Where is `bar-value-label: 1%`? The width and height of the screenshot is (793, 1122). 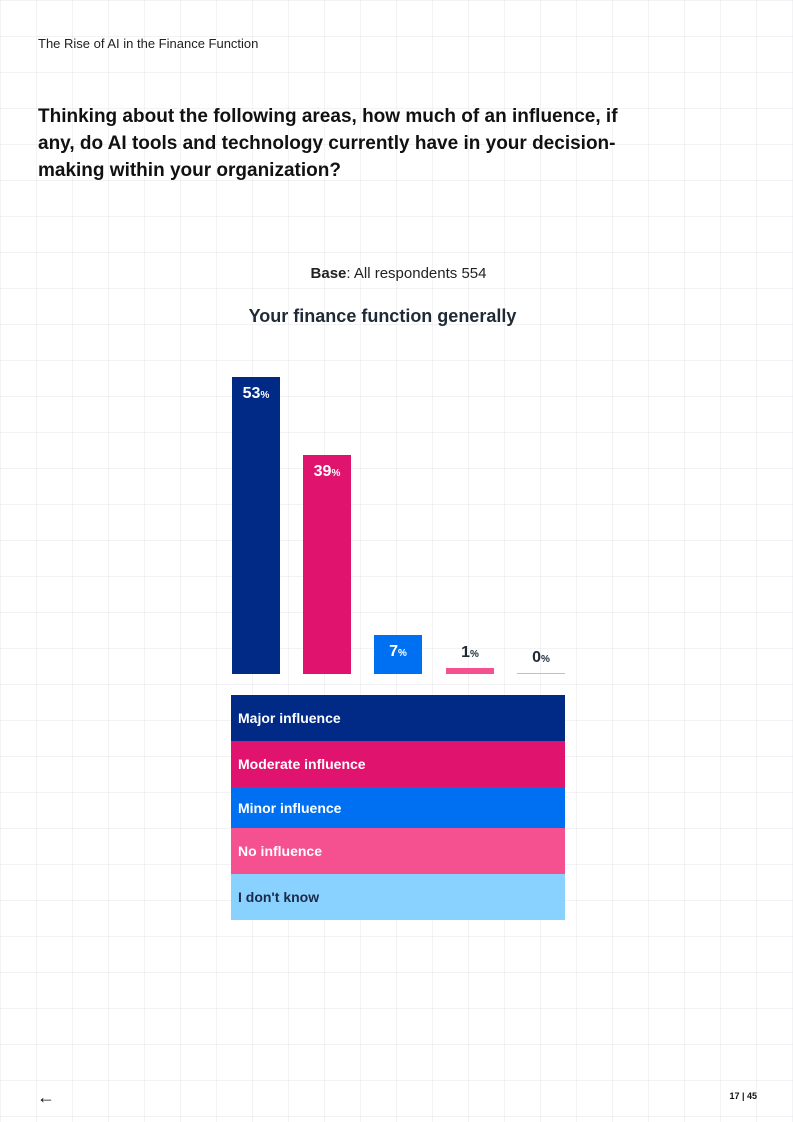
bar-value-label: 1% is located at coordinates (470, 653).